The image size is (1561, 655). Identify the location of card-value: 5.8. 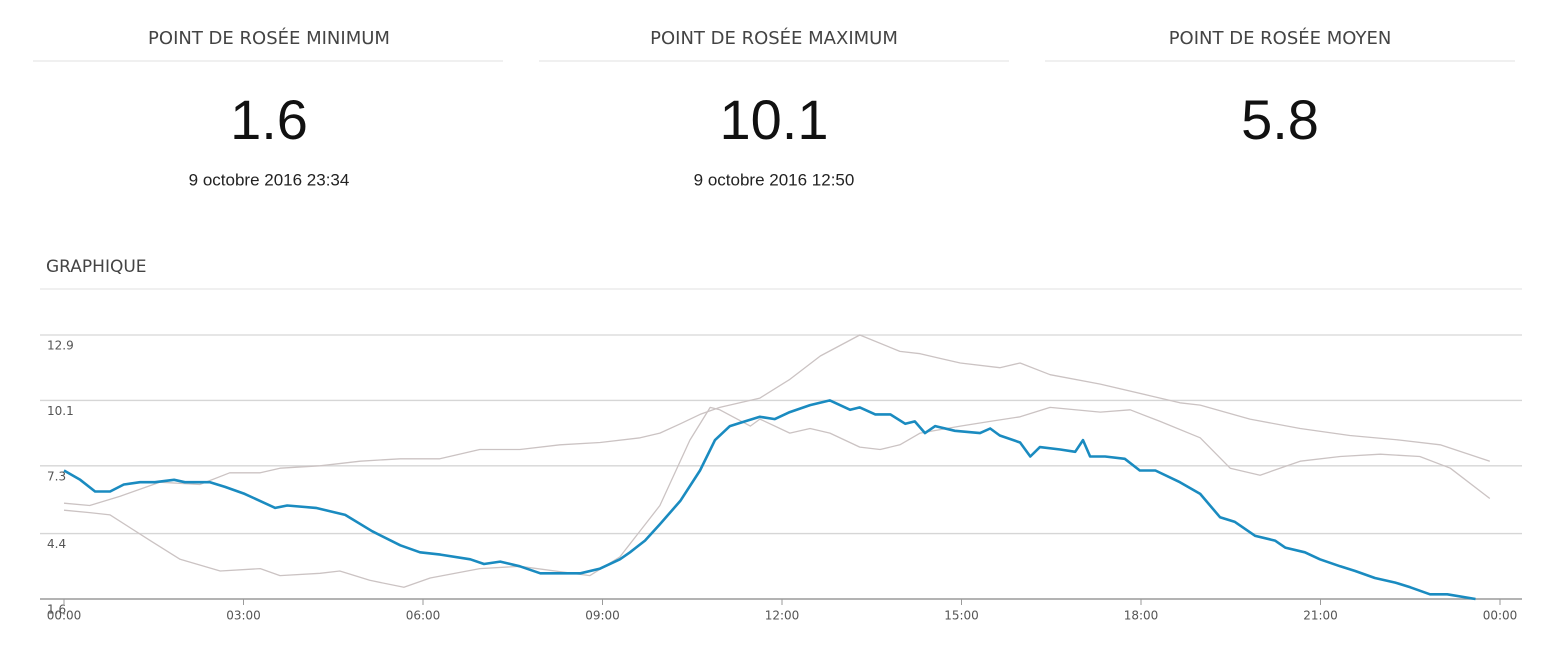
(1280, 119).